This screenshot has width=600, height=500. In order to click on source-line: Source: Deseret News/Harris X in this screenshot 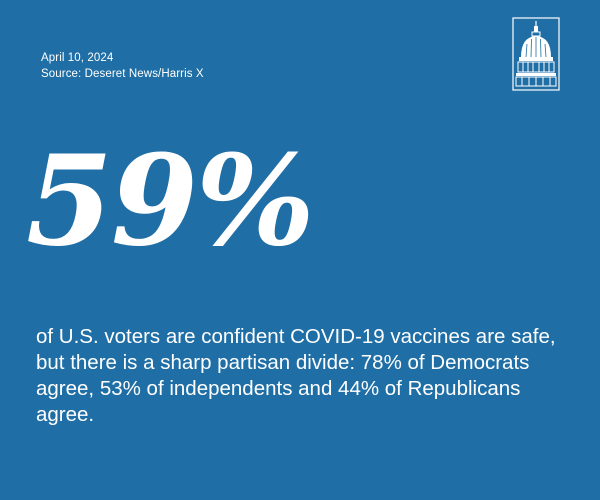, I will do `click(122, 74)`.